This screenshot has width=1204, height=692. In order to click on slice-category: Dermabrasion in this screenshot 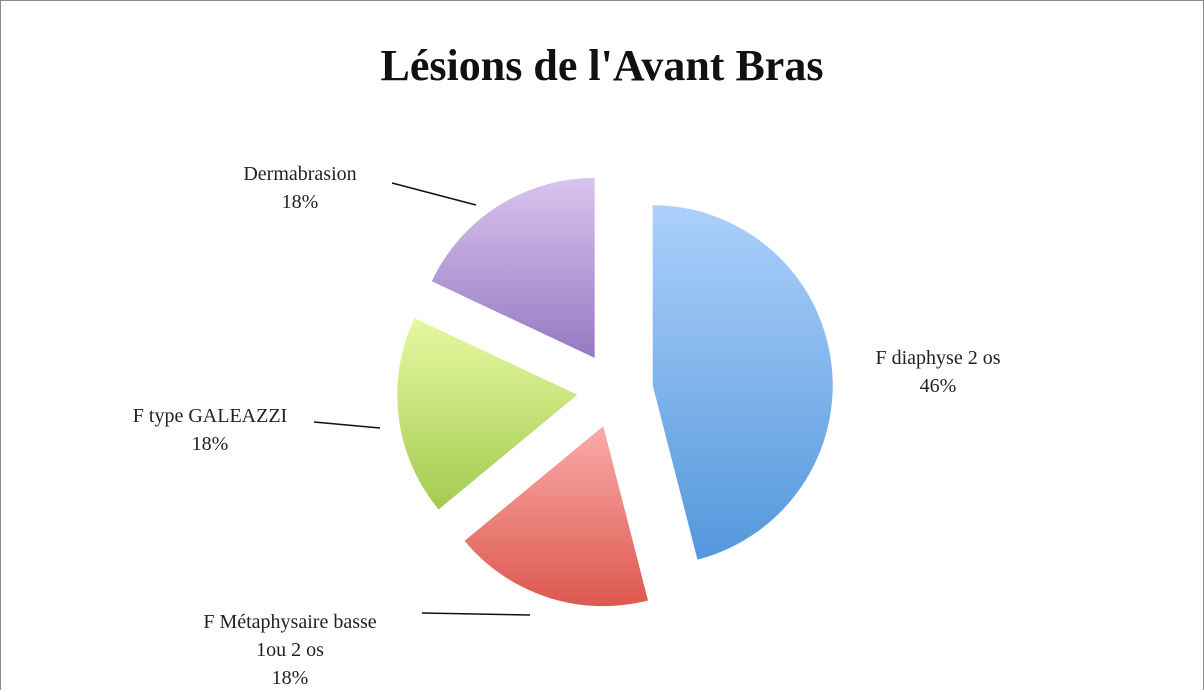, I will do `click(300, 174)`.